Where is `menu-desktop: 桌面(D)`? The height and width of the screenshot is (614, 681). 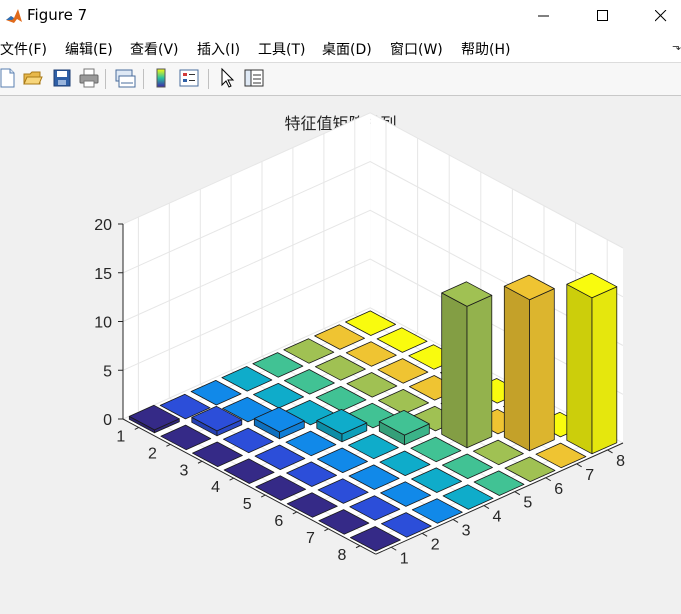
menu-desktop: 桌面(D) is located at coordinates (347, 50).